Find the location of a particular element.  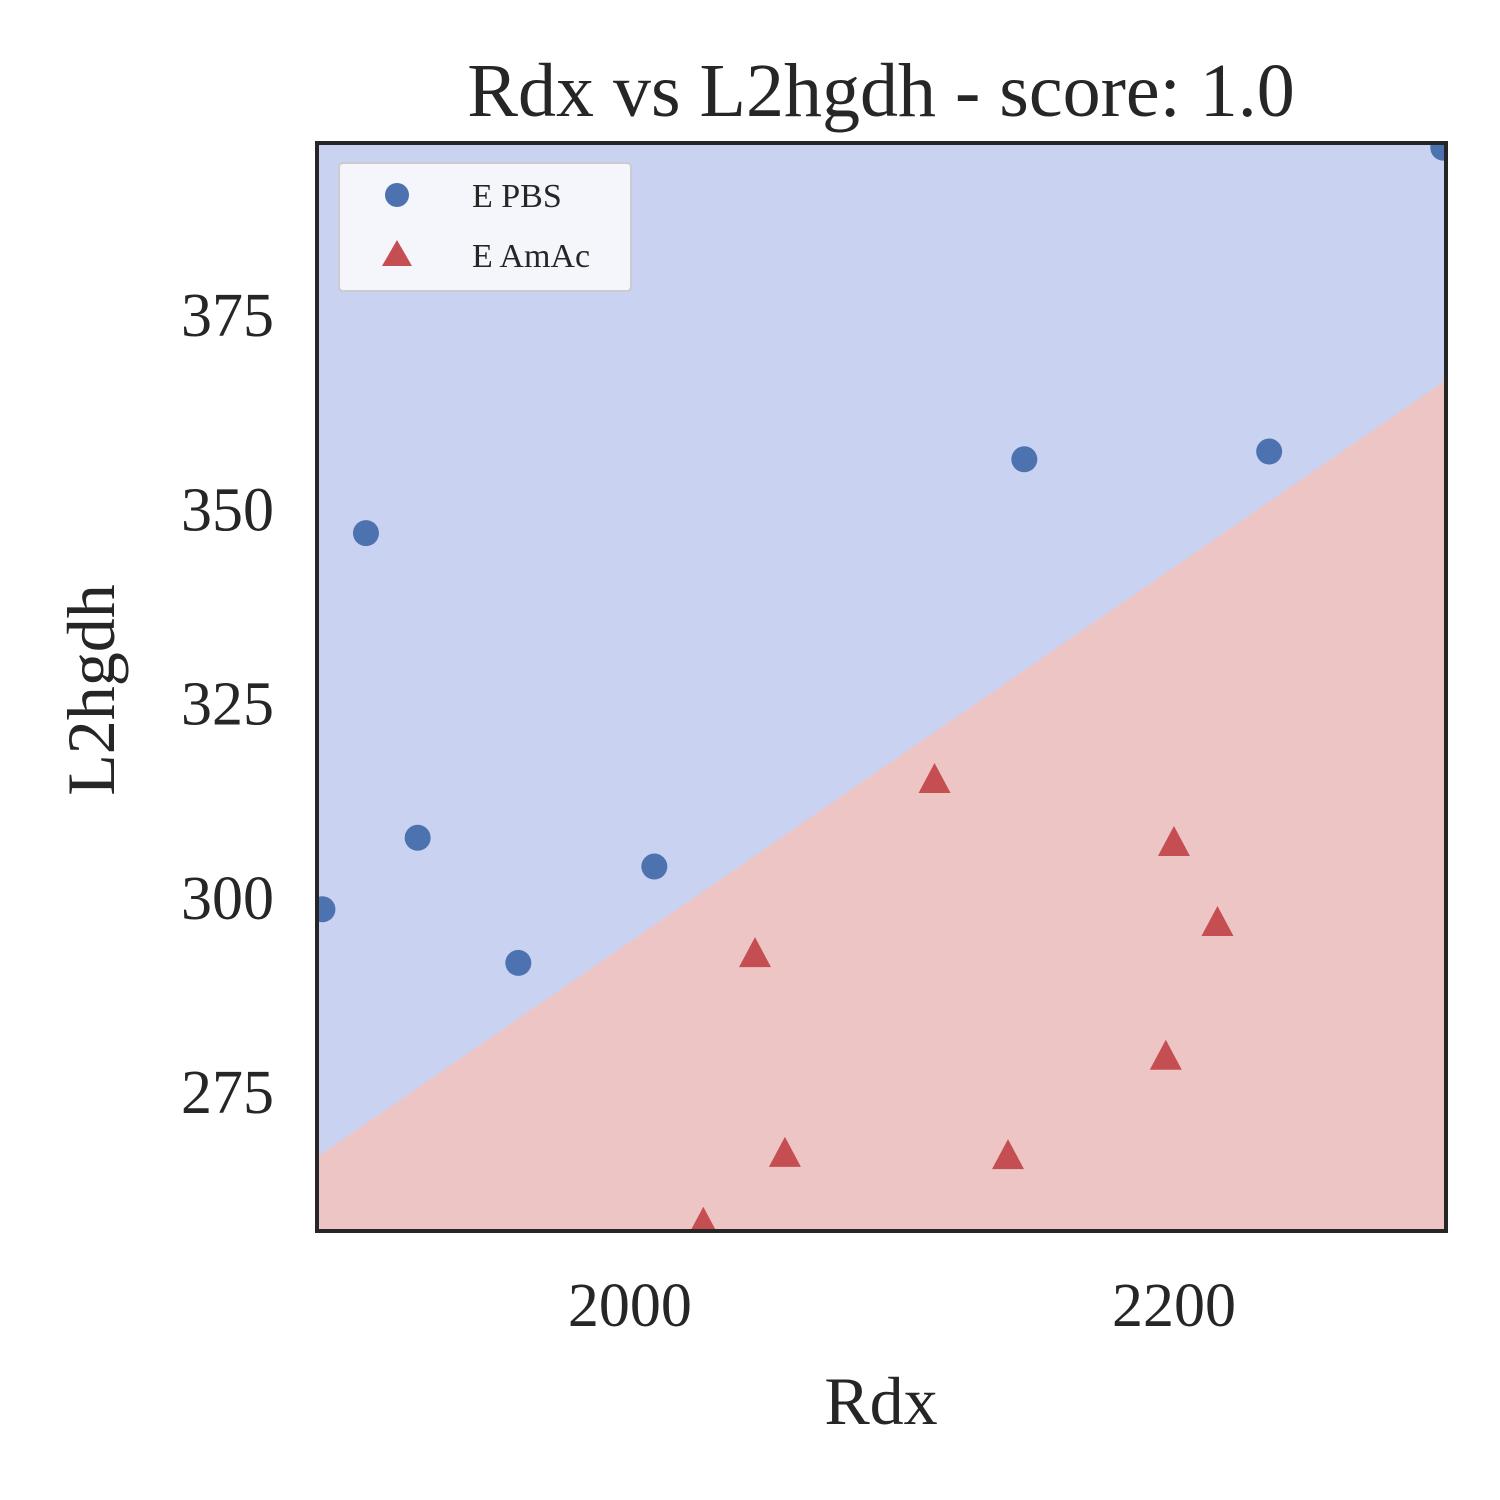

legend-marker-e-pbs is located at coordinates (397, 195).